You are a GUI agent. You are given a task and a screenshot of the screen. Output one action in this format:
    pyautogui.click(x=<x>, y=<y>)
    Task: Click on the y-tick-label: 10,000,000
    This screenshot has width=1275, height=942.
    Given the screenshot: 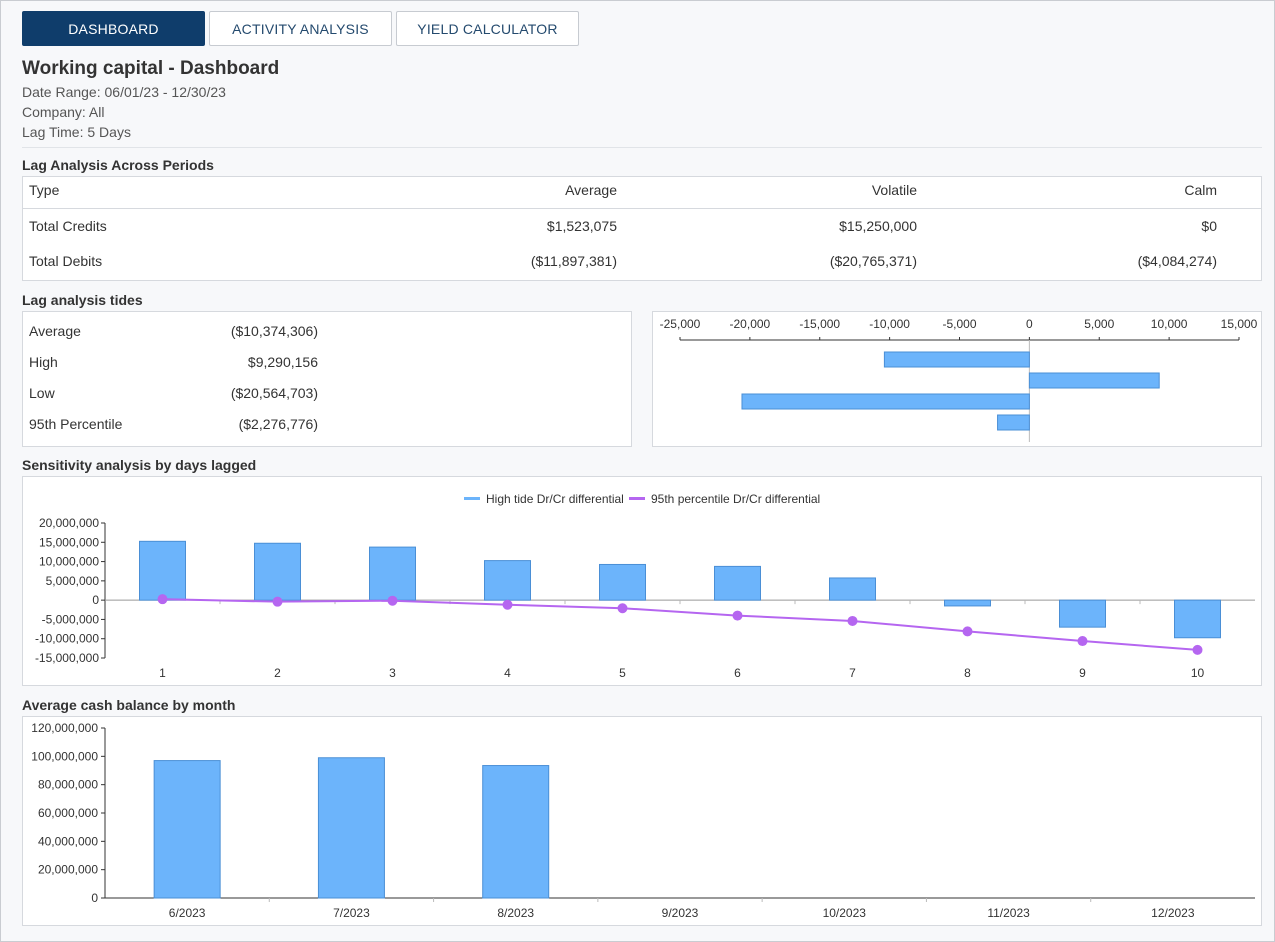 What is the action you would take?
    pyautogui.click(x=69, y=562)
    